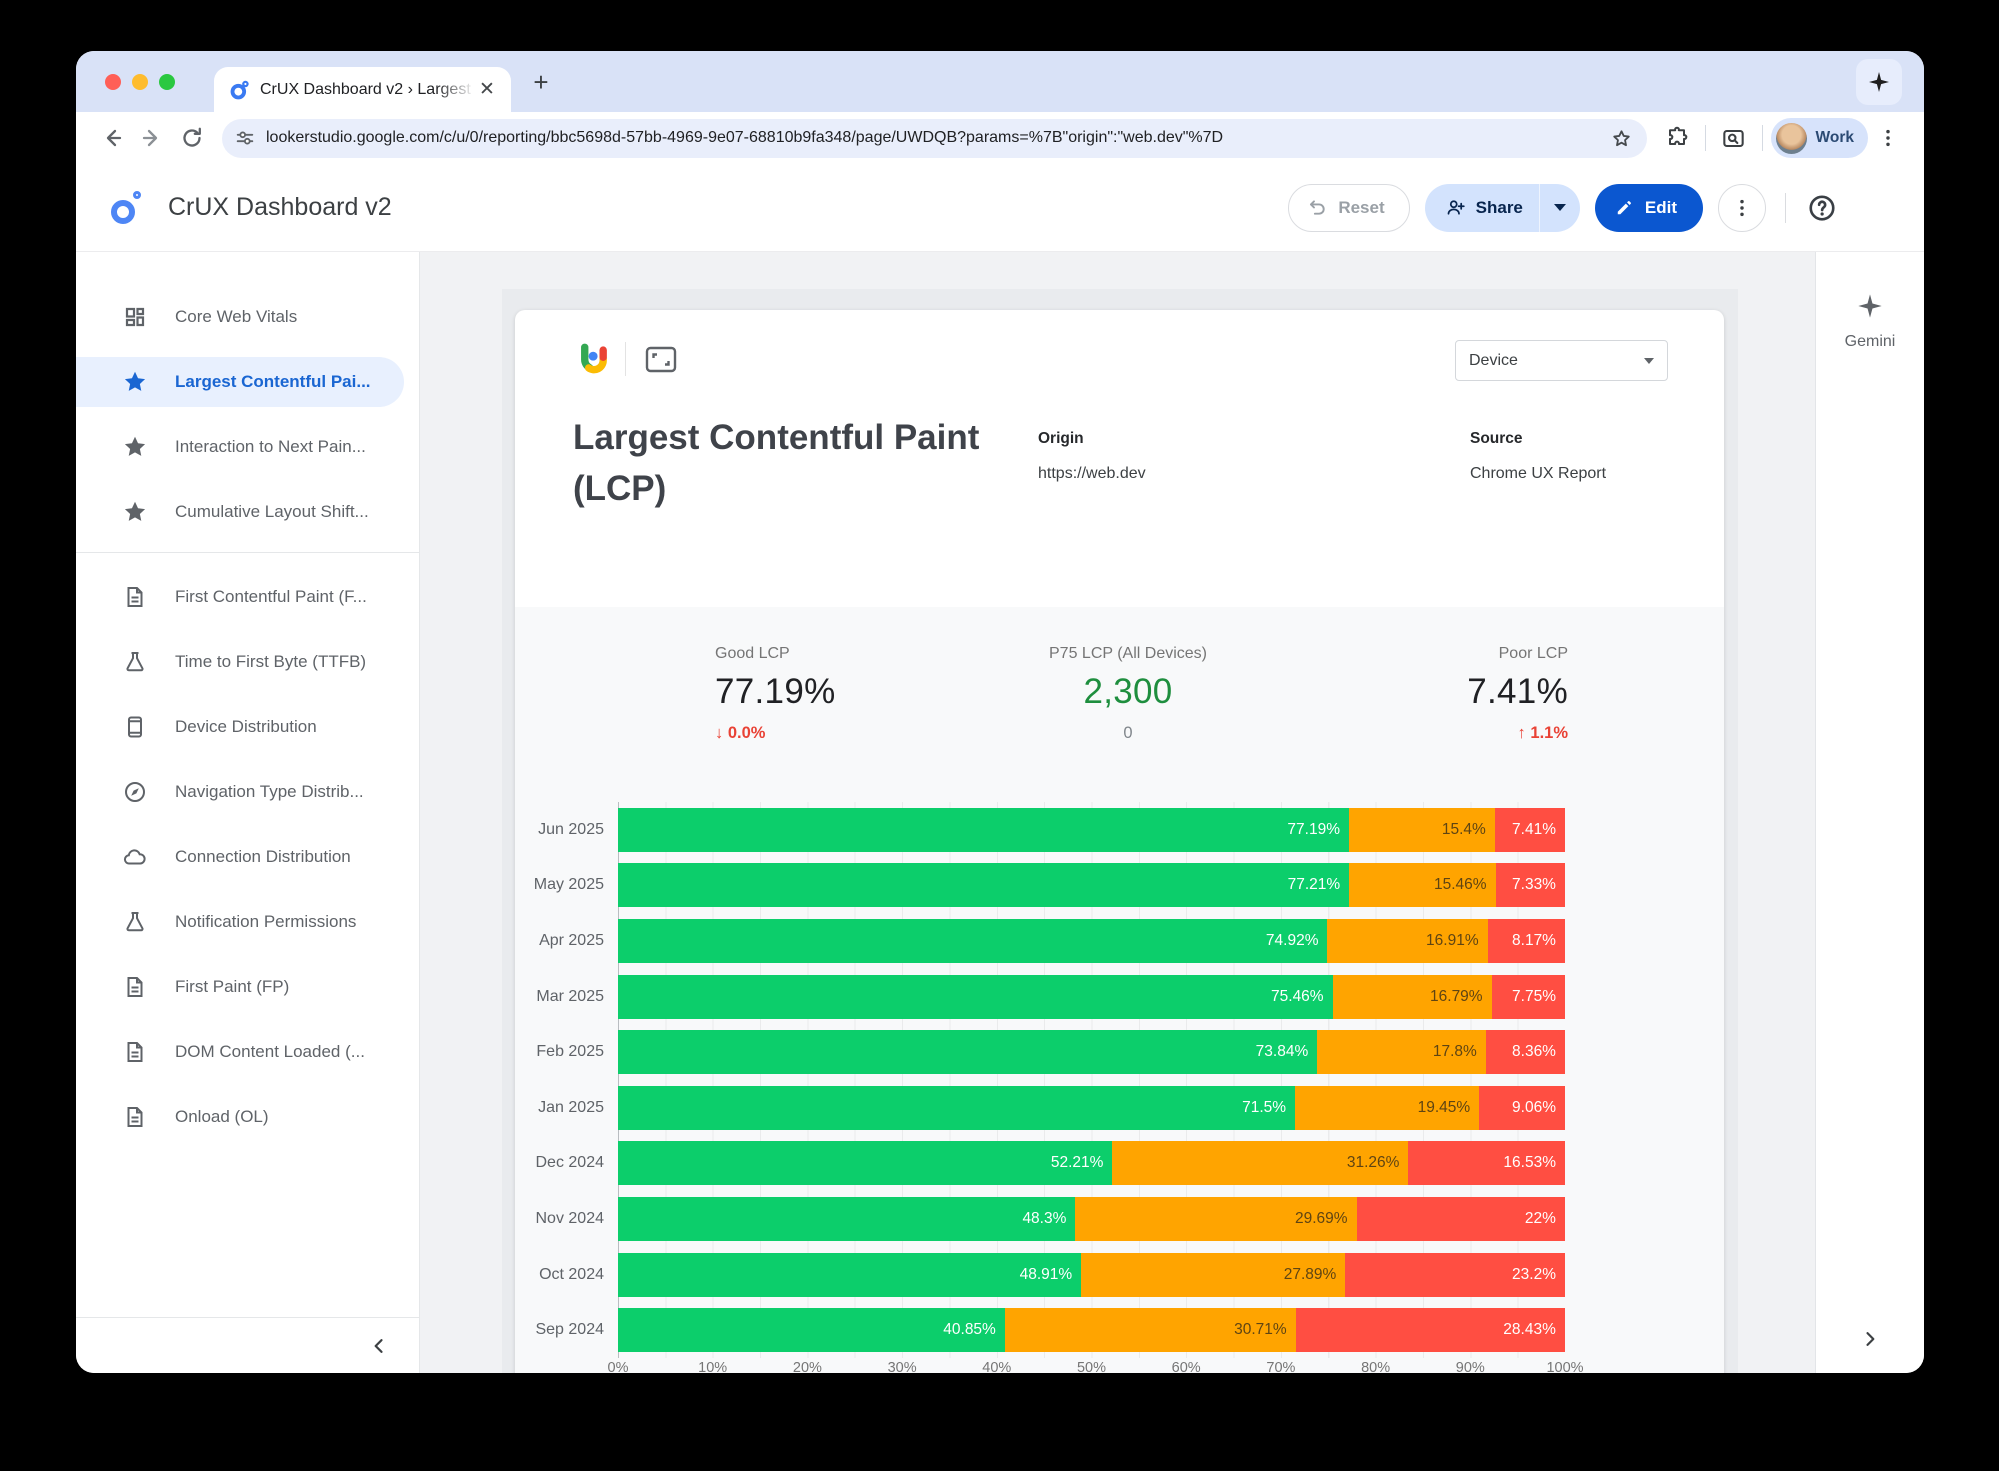 Image resolution: width=1999 pixels, height=1471 pixels. Describe the element at coordinates (1502, 207) in the screenshot. I see `share-button: Share` at that location.